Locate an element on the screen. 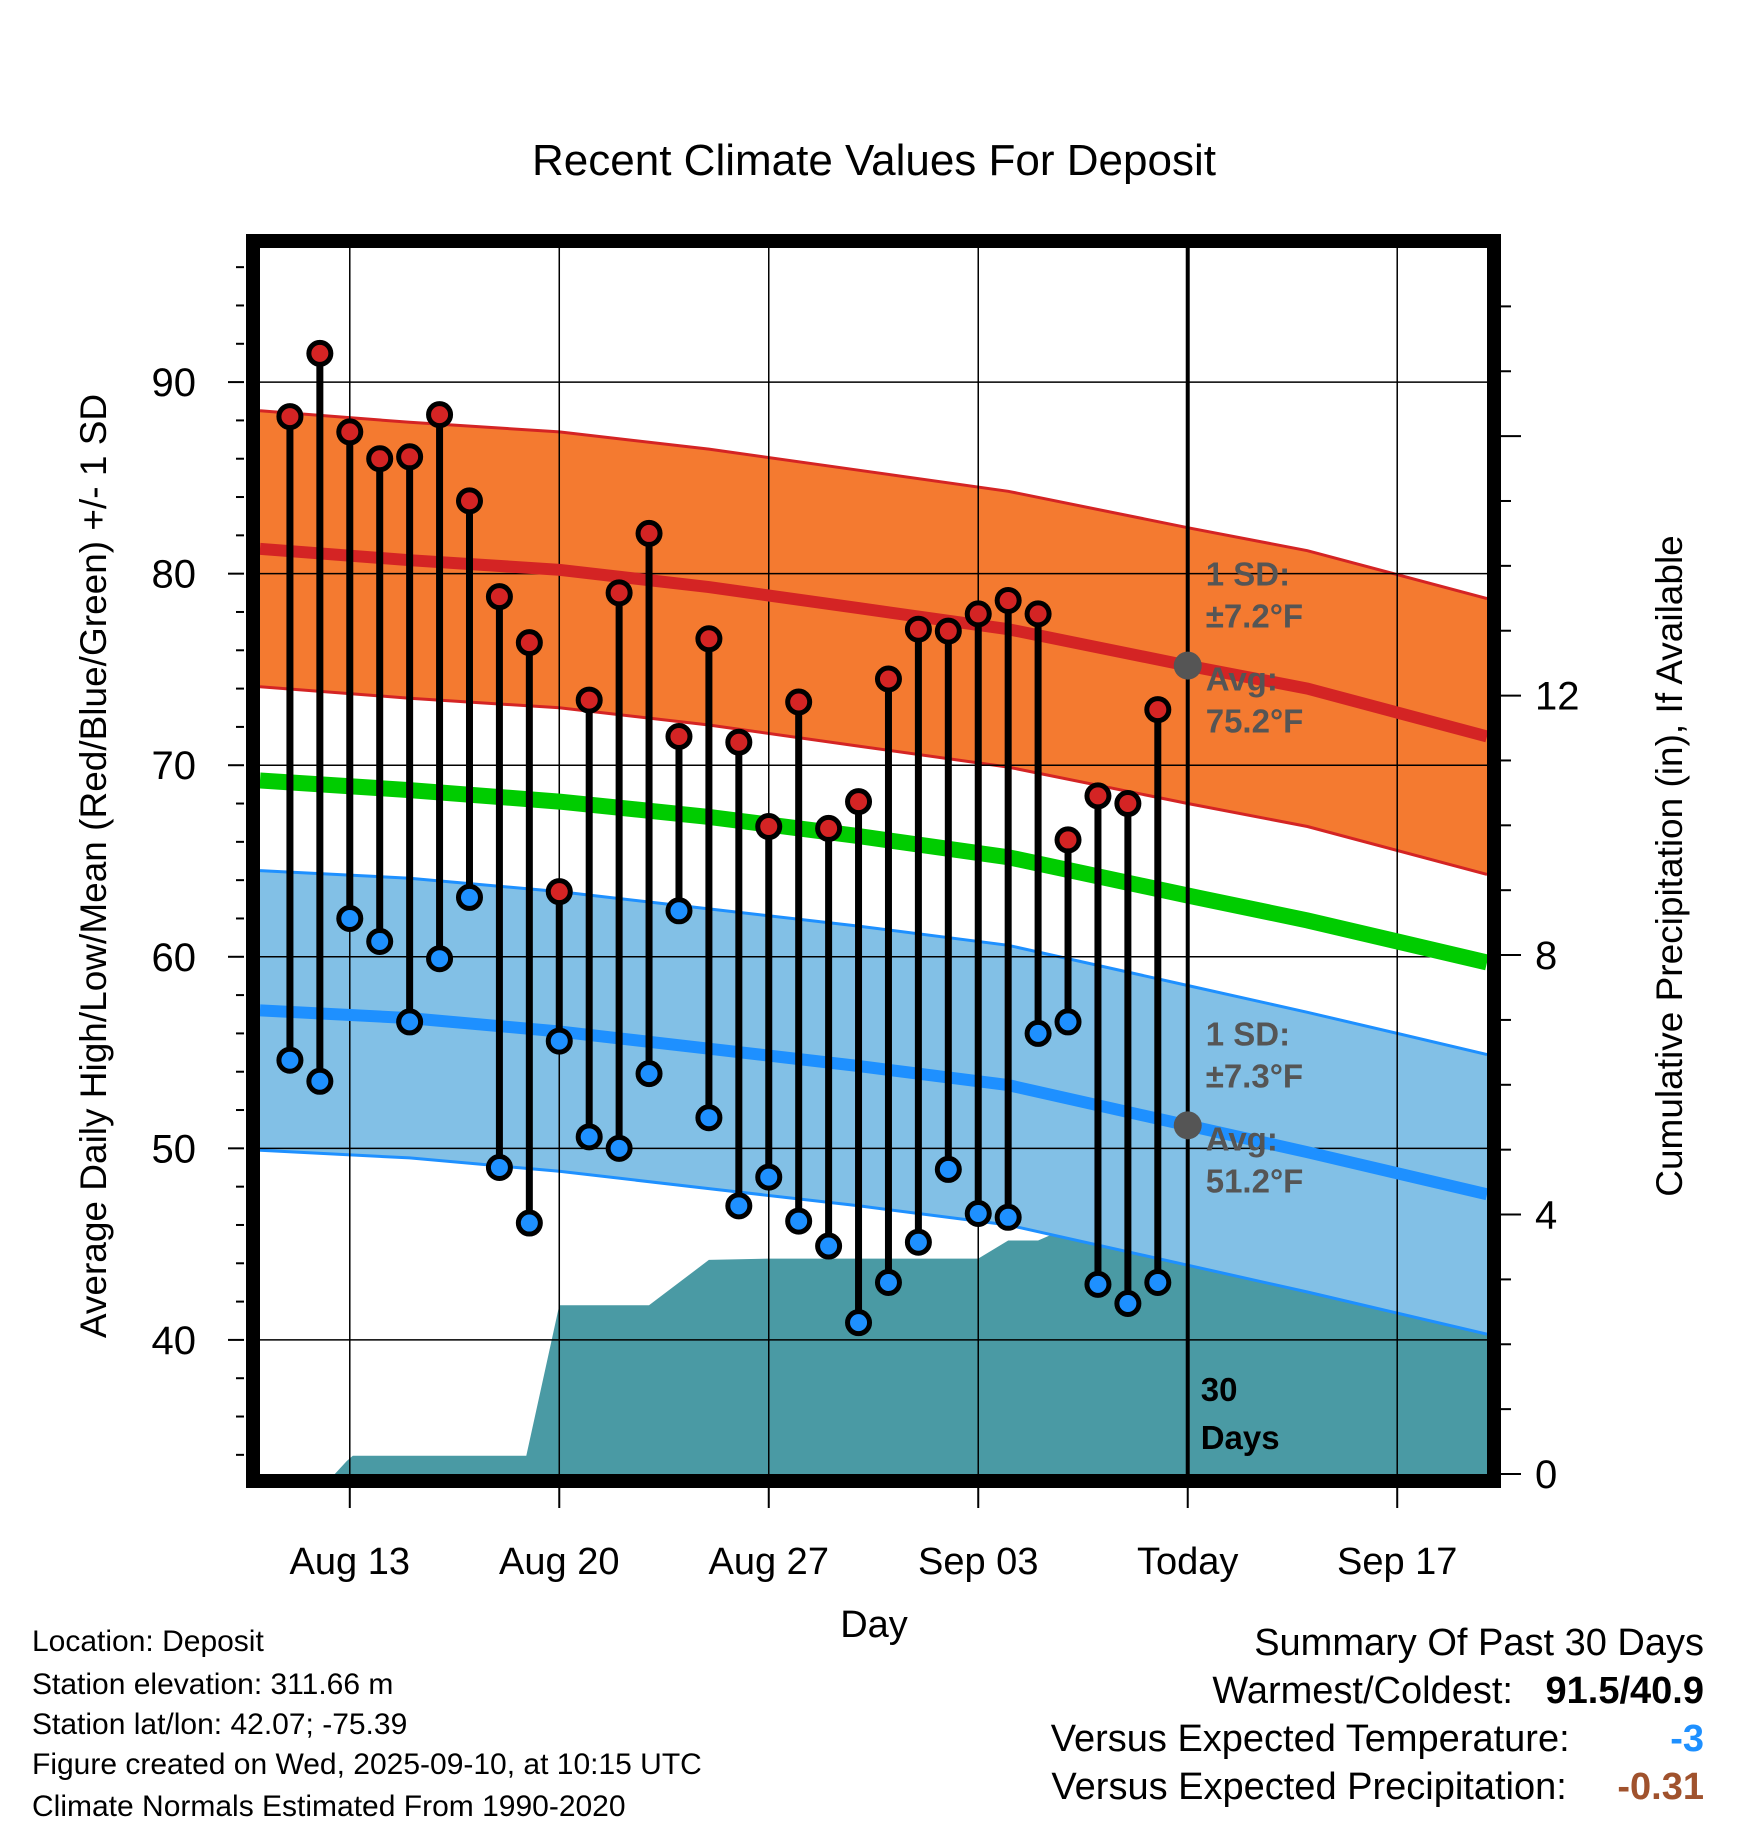 This screenshot has height=1828, width=1748. normal-low-annotation: ±7.3°F is located at coordinates (1254, 1075).